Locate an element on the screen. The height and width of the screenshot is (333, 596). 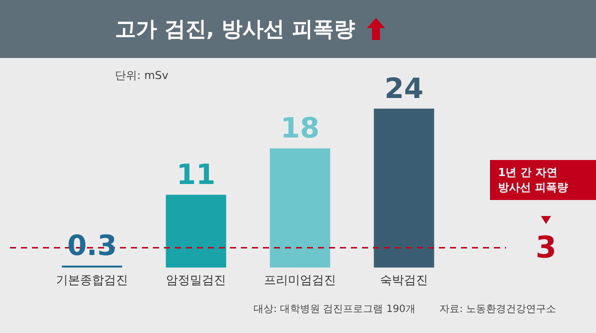
x-tick-label: 기본종합검진 is located at coordinates (92, 279).